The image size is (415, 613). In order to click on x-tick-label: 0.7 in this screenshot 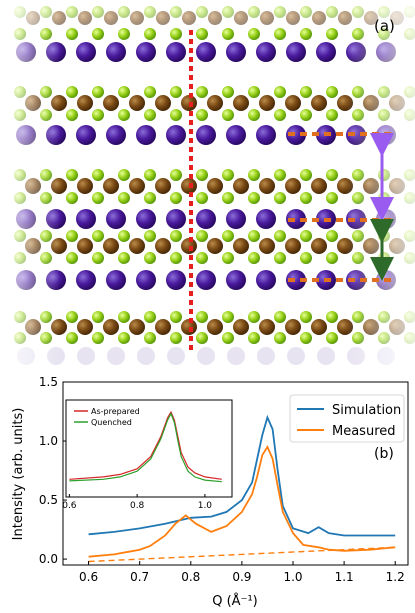, I will do `click(139, 577)`.